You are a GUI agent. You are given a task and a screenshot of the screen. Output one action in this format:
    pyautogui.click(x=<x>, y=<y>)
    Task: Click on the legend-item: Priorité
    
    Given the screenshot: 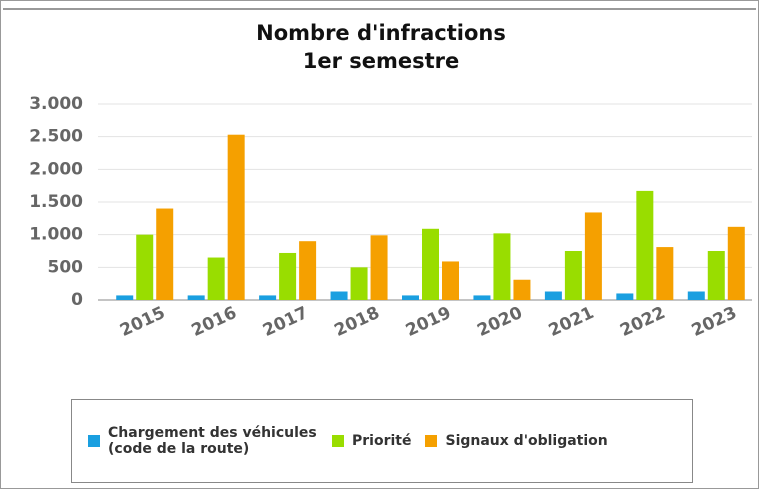 What is the action you would take?
    pyautogui.click(x=371, y=441)
    